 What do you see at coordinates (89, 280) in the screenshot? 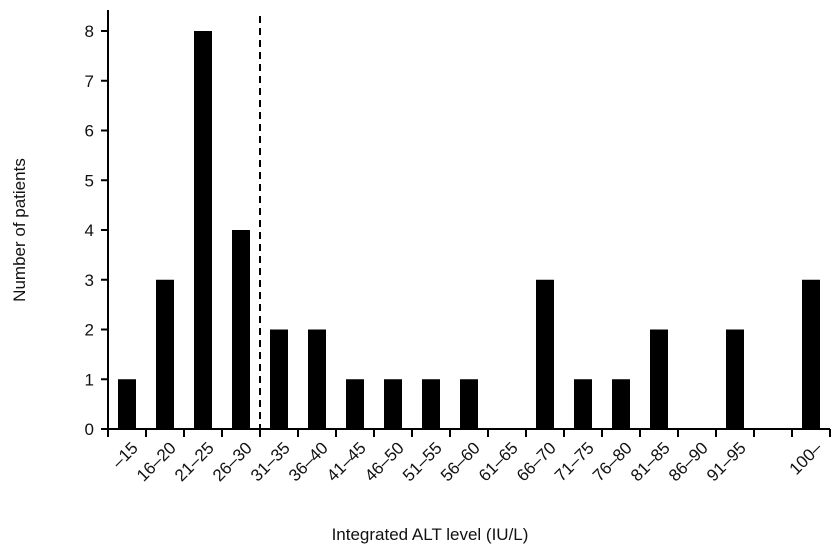
I see `y-tick-label: 3` at bounding box center [89, 280].